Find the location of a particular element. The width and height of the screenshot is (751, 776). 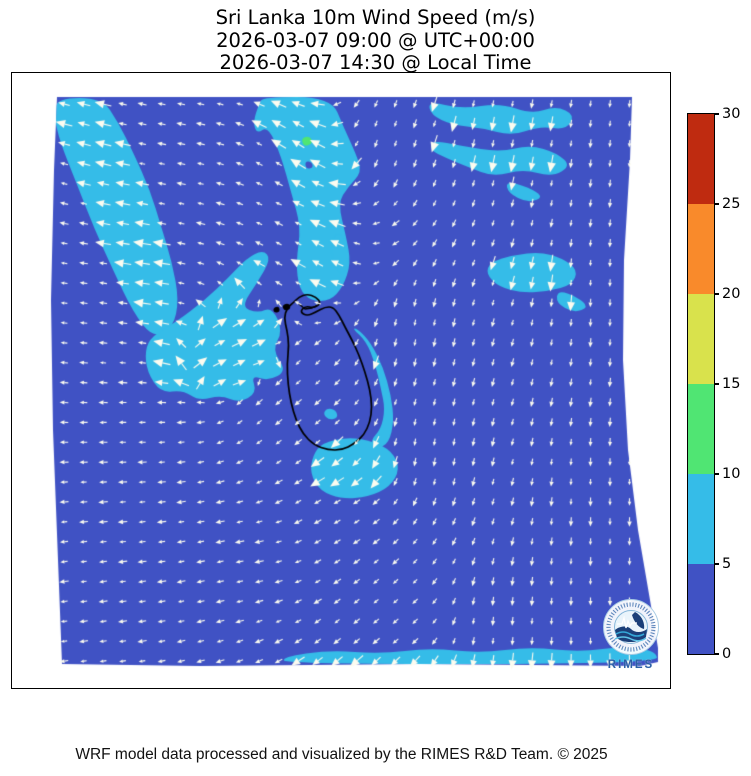

colorbar-tick-label: 10 is located at coordinates (731, 474).